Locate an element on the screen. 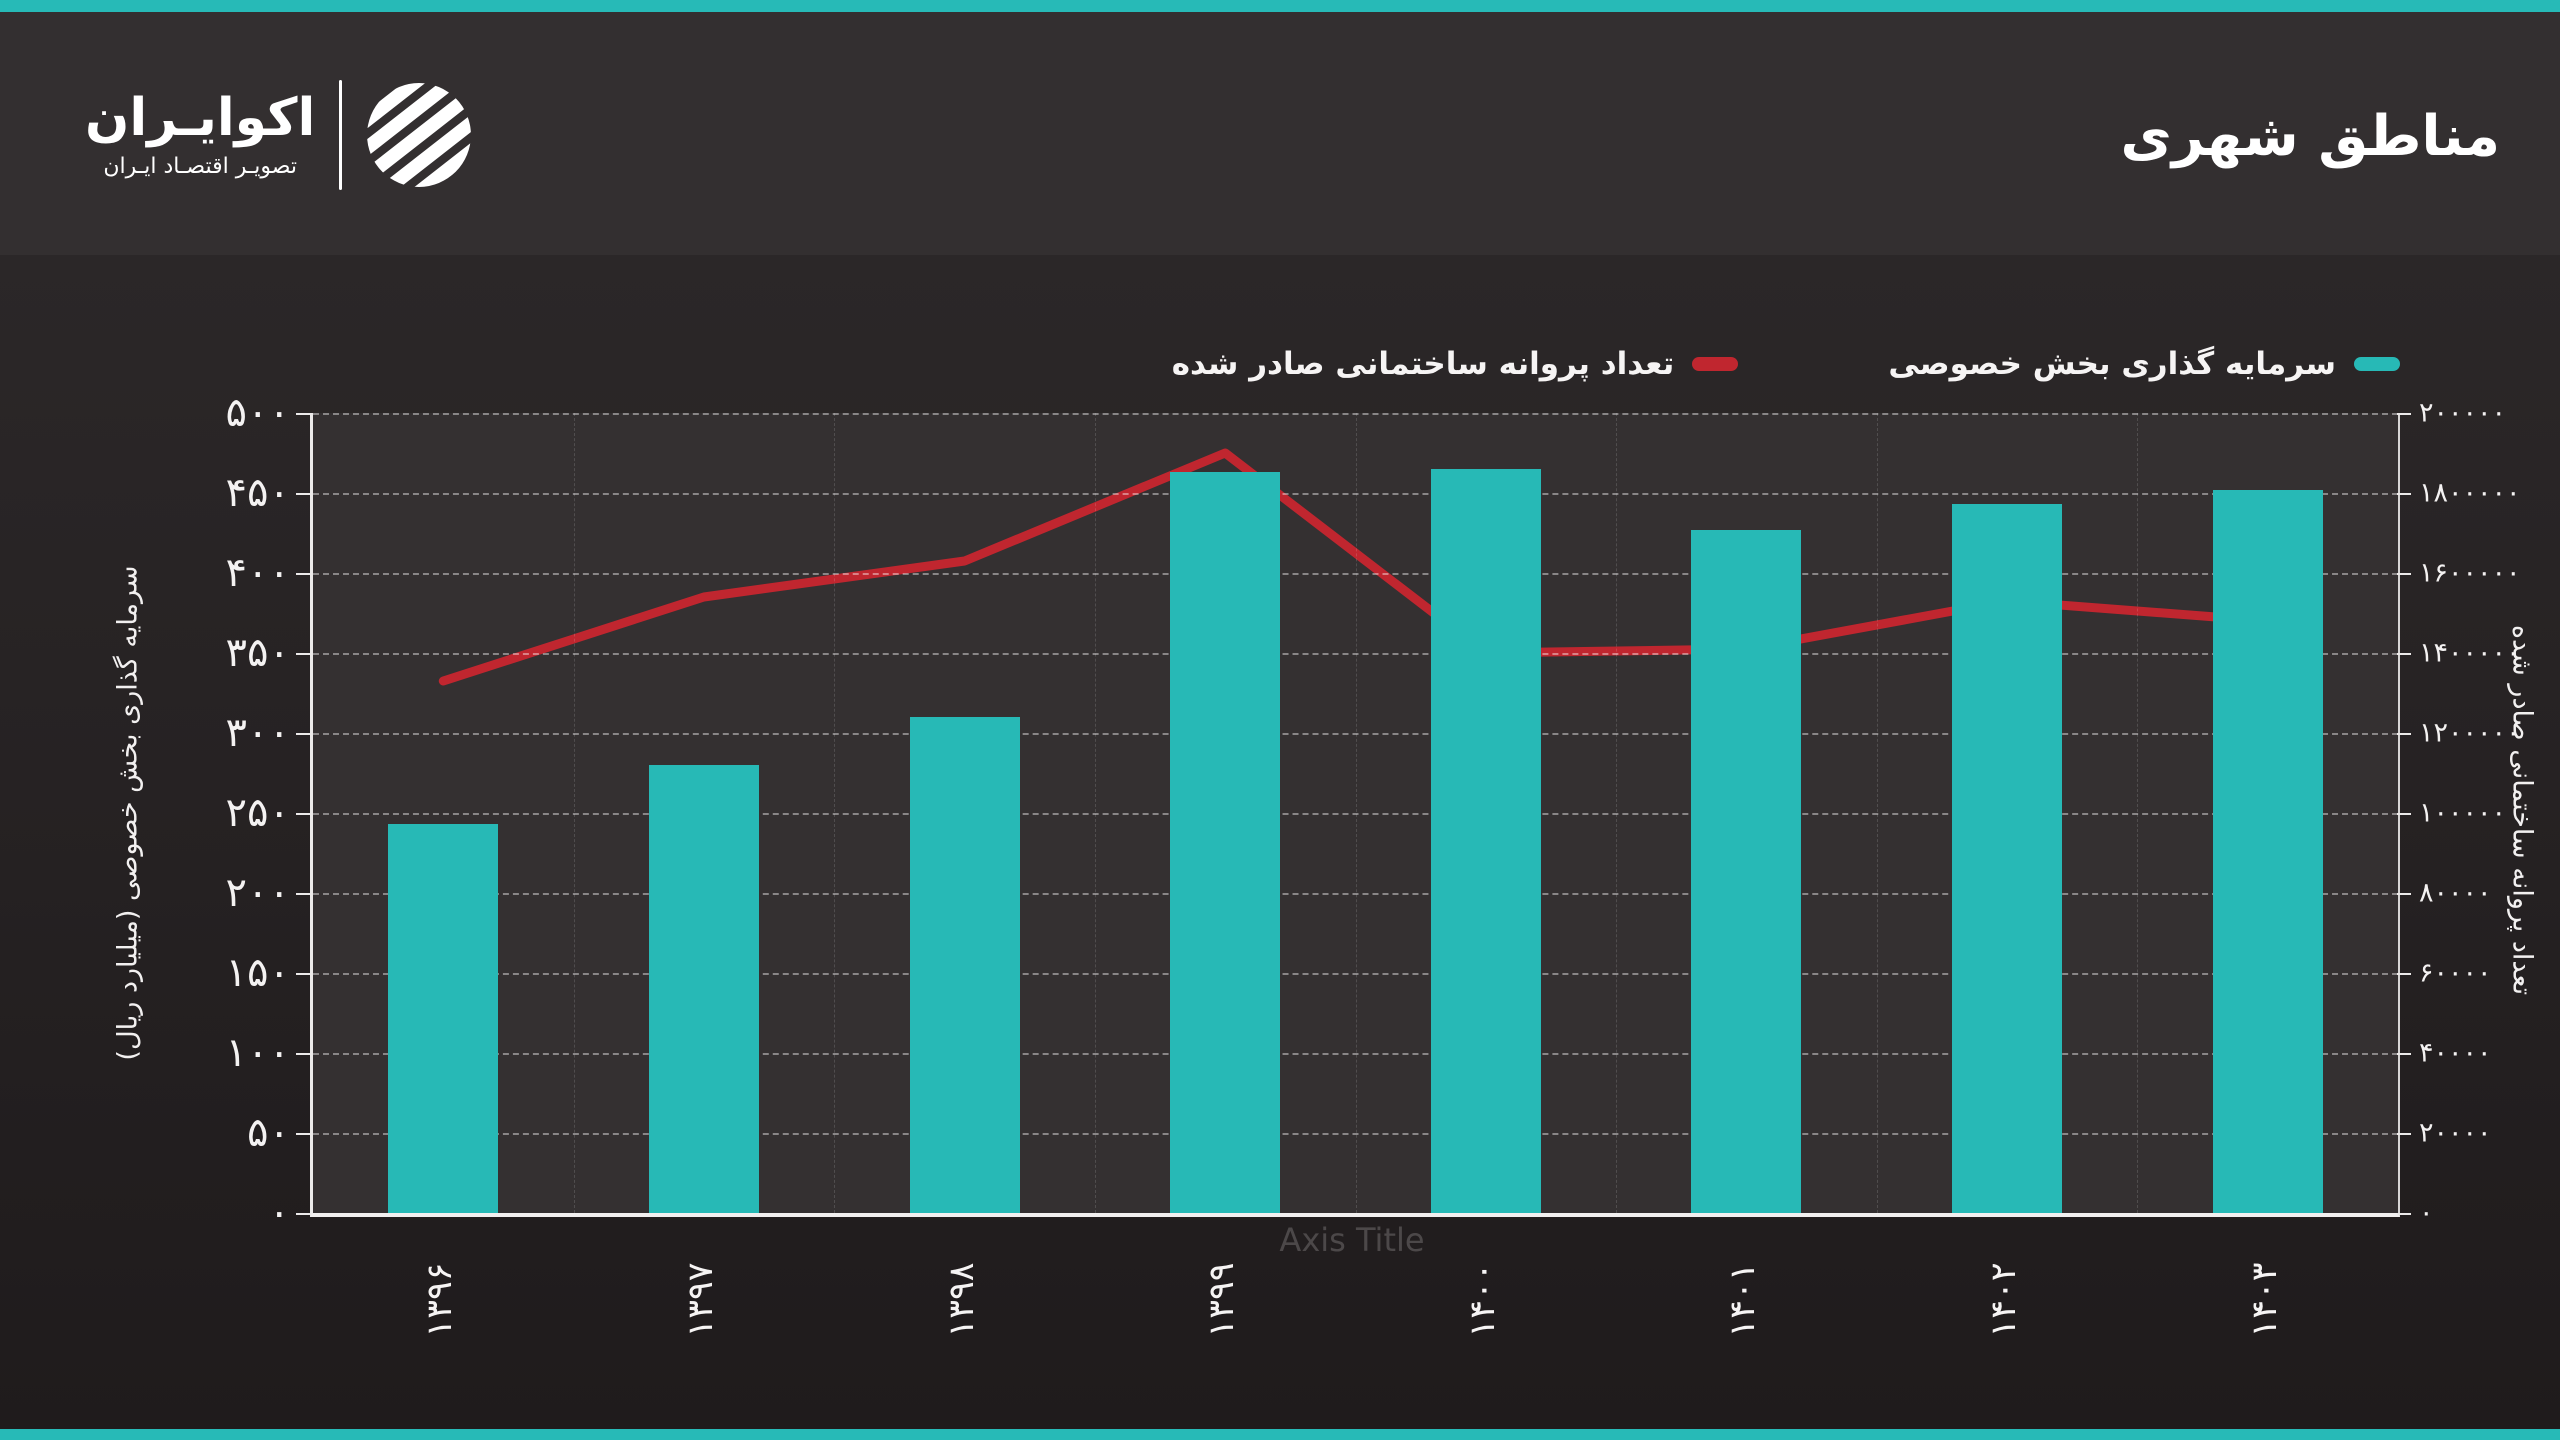  left-axis-title: سرمایه گذاری بخش خصوصی (میلیارد ریال) is located at coordinates (128, 813).